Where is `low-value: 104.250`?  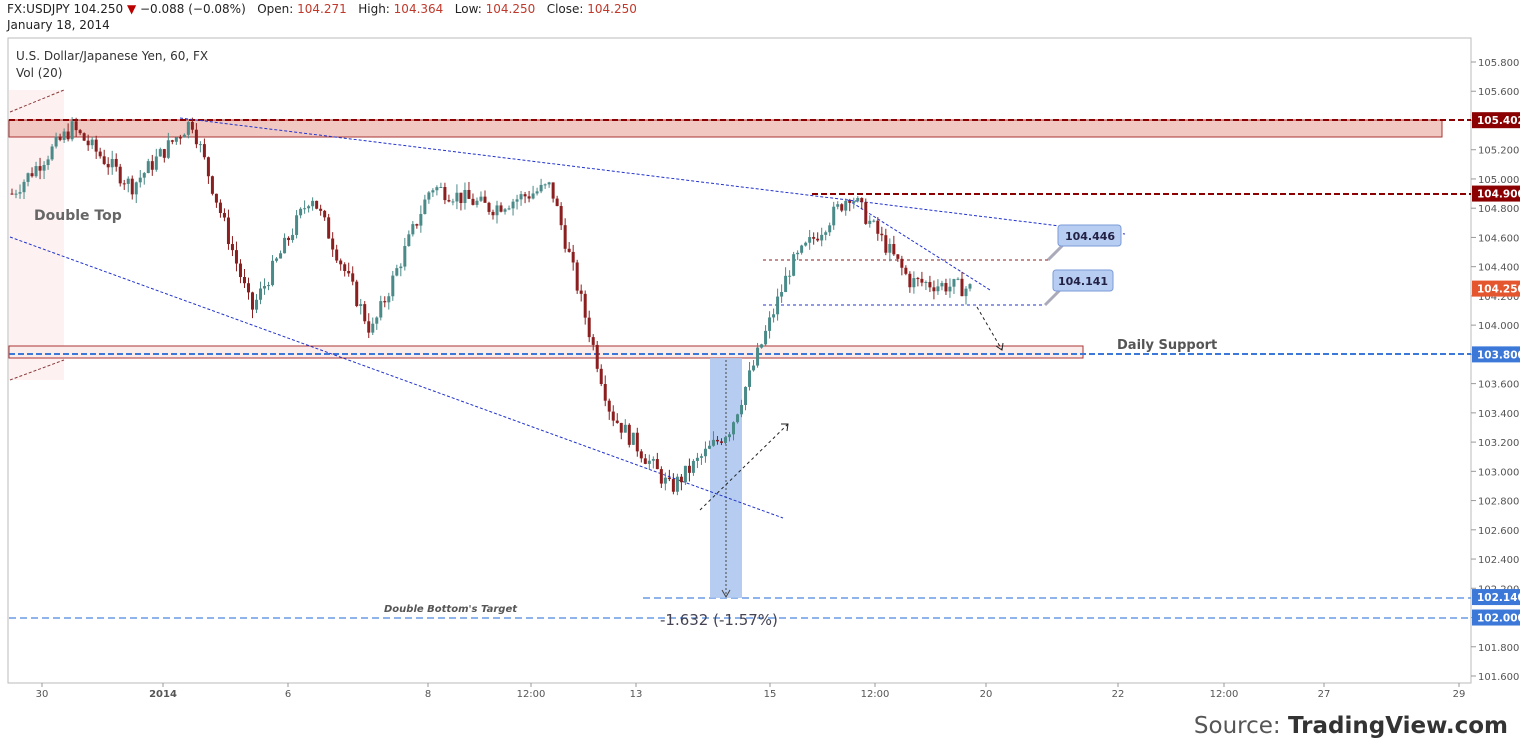
low-value: 104.250 is located at coordinates (510, 9).